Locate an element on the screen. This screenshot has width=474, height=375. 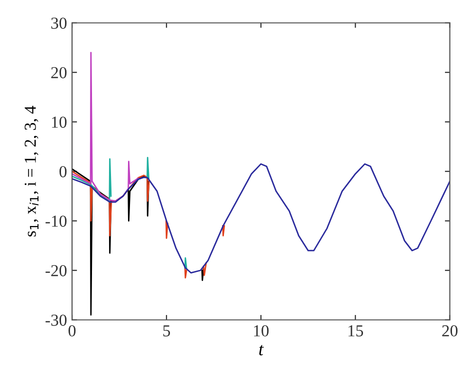
y-tick-label: 10 is located at coordinates (59, 122).